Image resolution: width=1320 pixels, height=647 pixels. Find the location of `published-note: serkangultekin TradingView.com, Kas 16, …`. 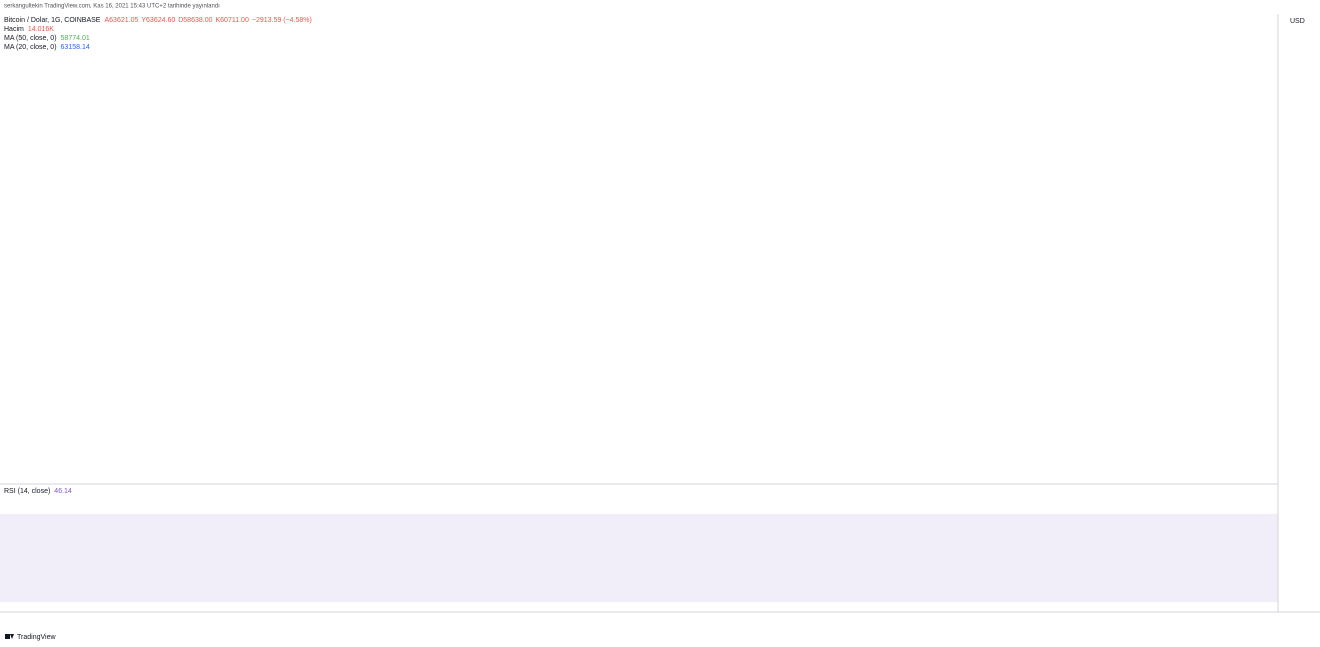

published-note: serkangultekin TradingView.com, Kas 16, … is located at coordinates (112, 7).